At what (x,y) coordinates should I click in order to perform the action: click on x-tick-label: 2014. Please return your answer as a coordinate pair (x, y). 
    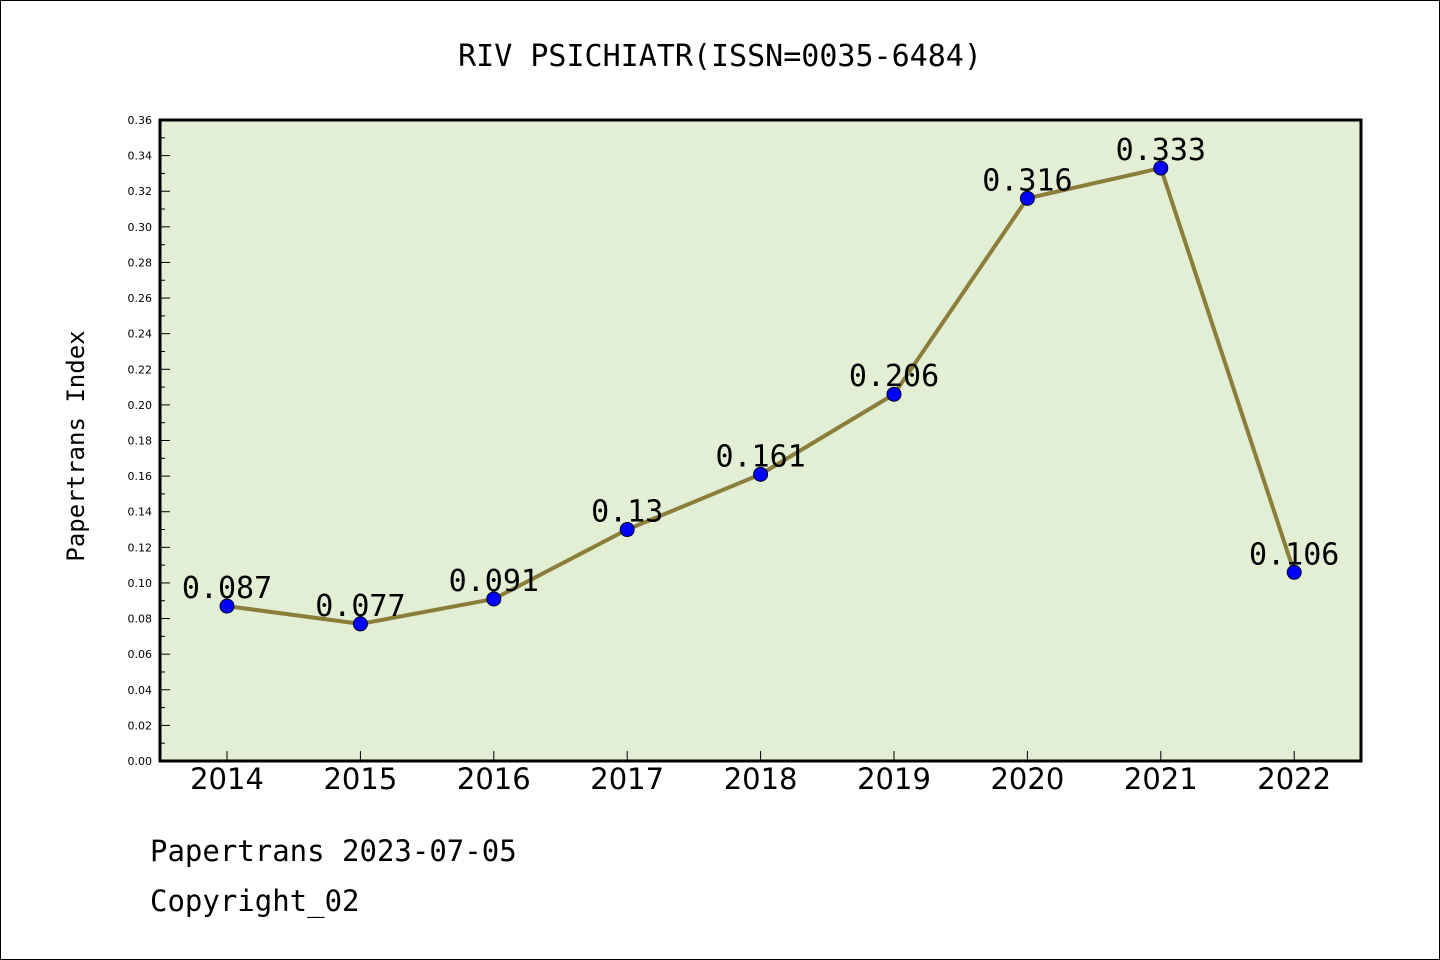
    Looking at the image, I should click on (227, 779).